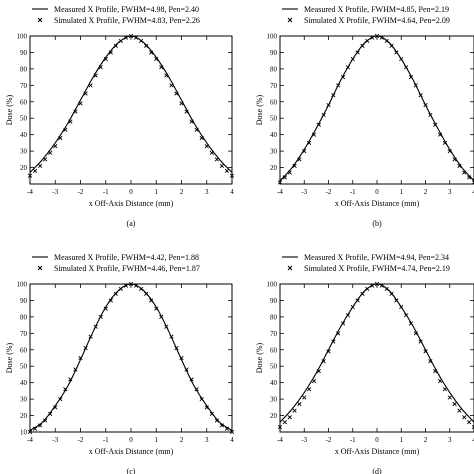  What do you see at coordinates (274, 334) in the screenshot?
I see `y-tick-label: 70` at bounding box center [274, 334].